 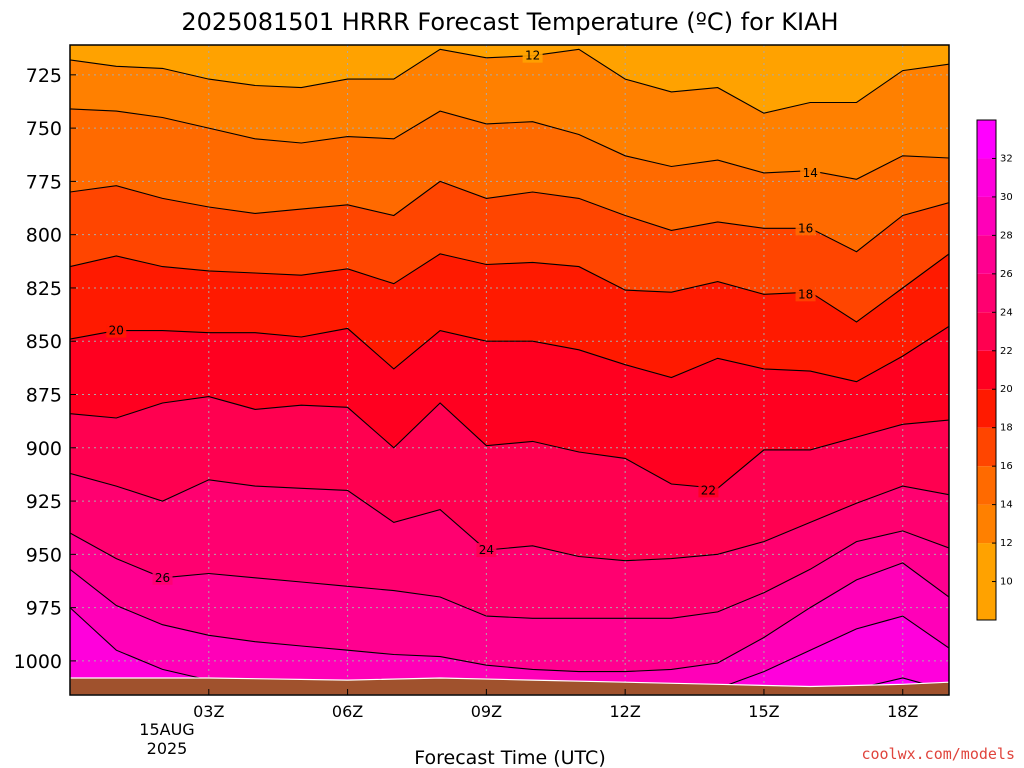 What do you see at coordinates (1006, 505) in the screenshot?
I see `colorbar-label-14: 14` at bounding box center [1006, 505].